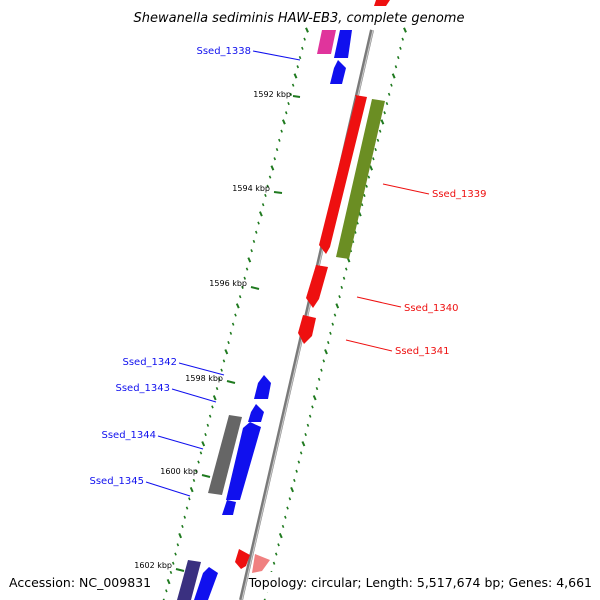 The width and height of the screenshot is (600, 600). Describe the element at coordinates (262, 387) in the screenshot. I see `feature-ssed-1342-blue` at that location.